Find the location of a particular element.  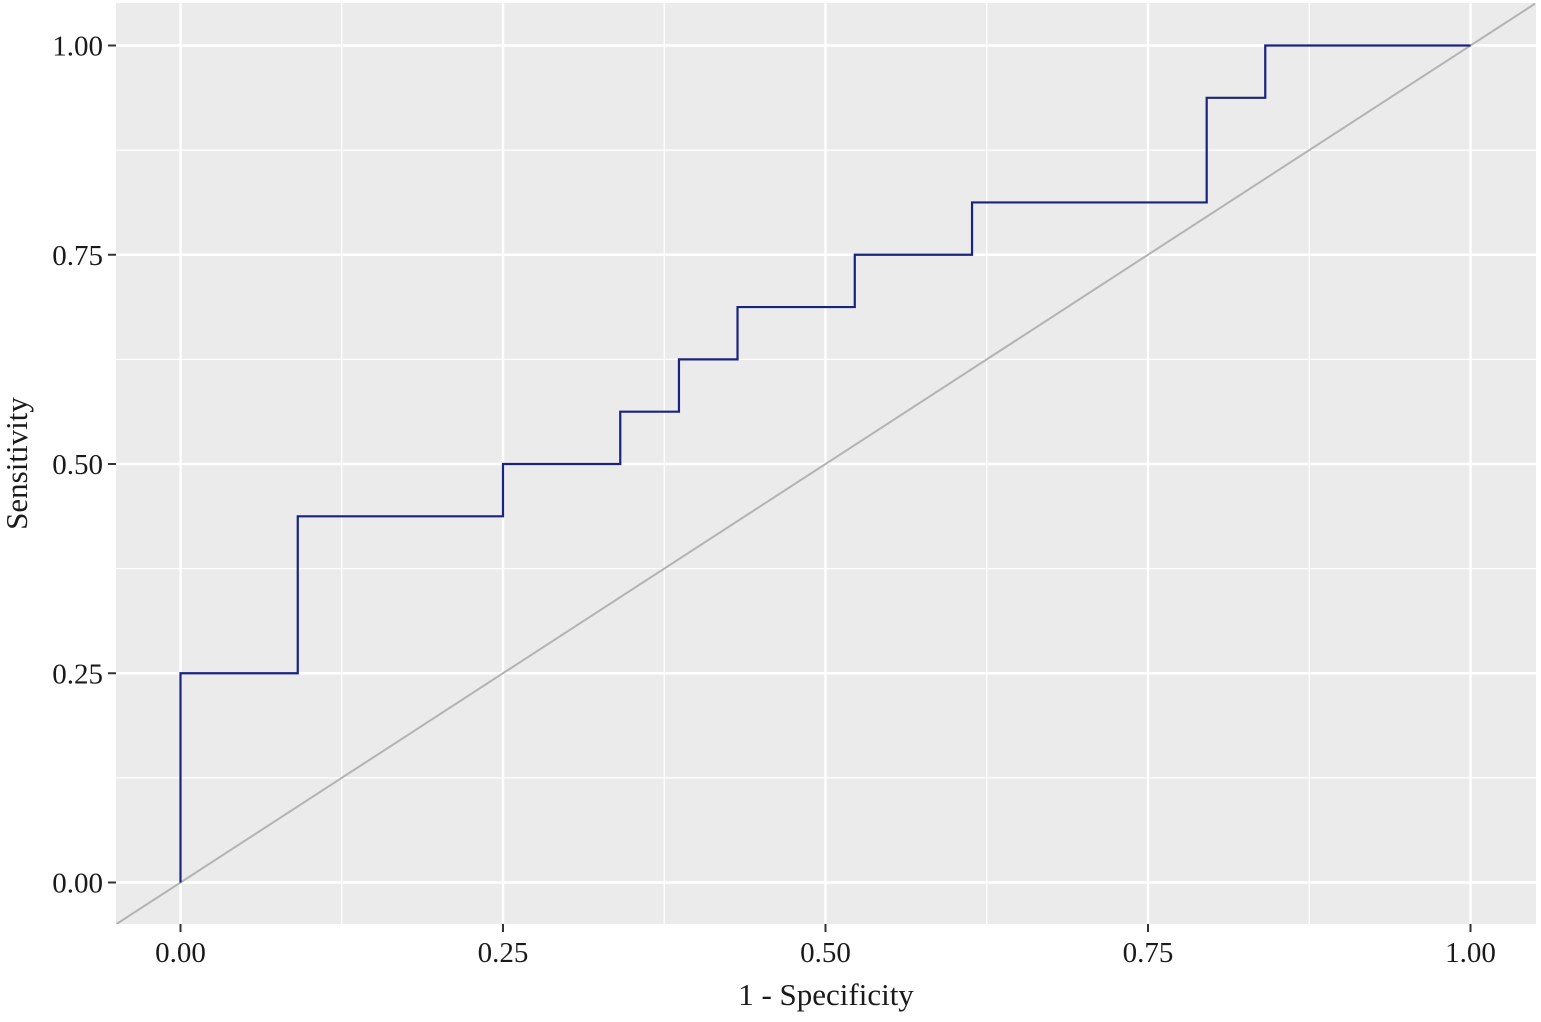

x-tick-label: 0.25 is located at coordinates (503, 953).